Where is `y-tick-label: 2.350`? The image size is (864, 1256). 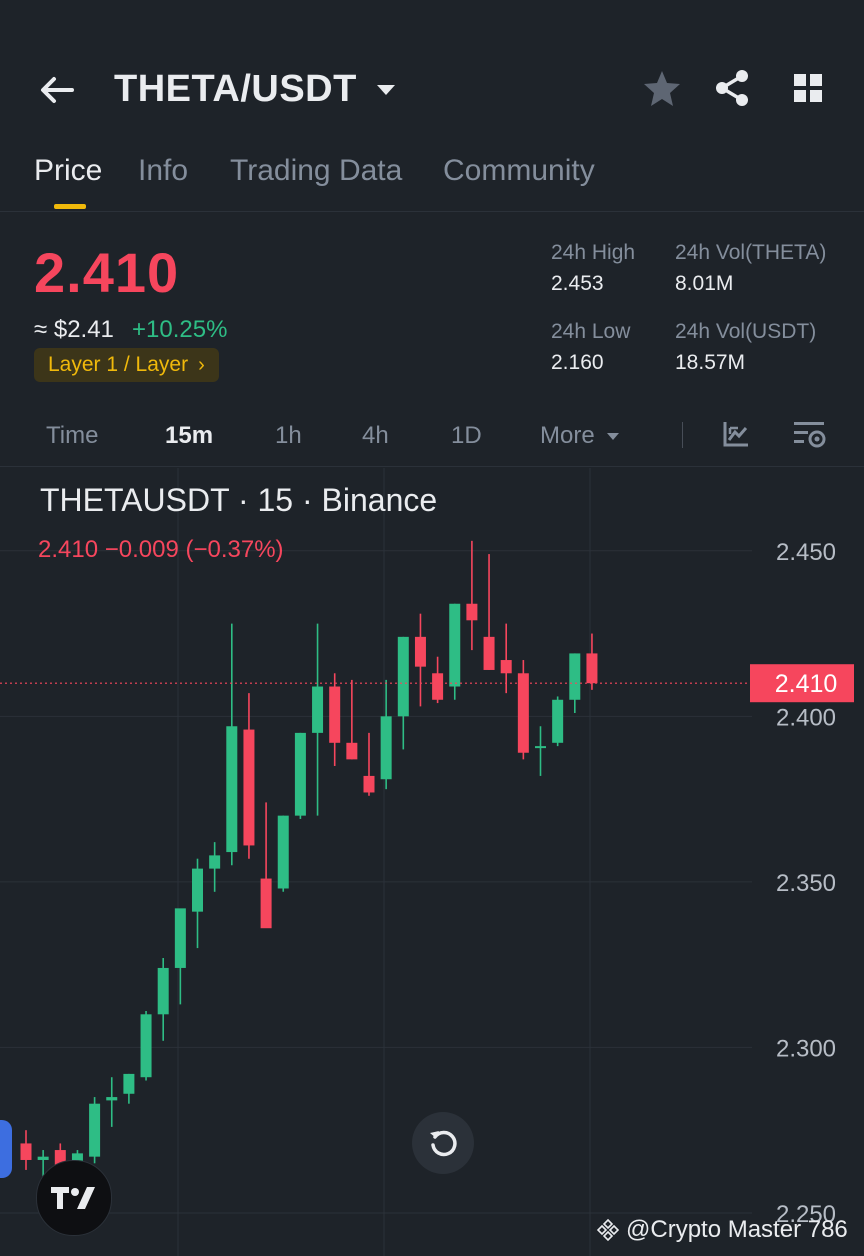 y-tick-label: 2.350 is located at coordinates (806, 883).